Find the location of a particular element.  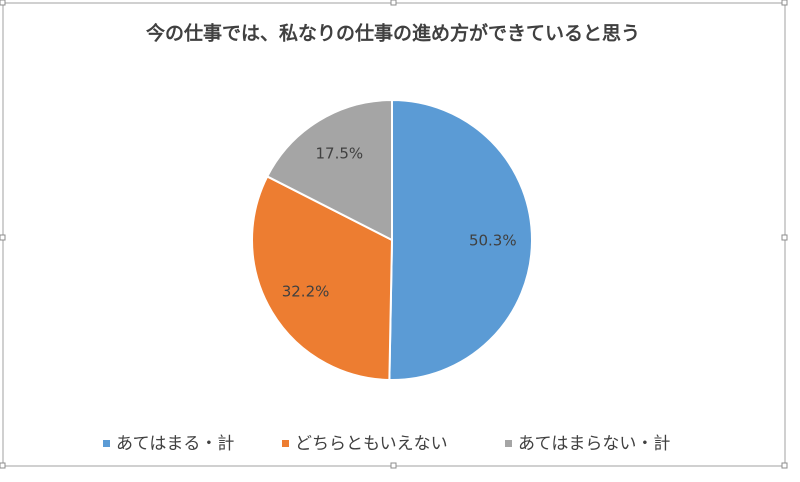

data-label: 50.3% is located at coordinates (493, 240).